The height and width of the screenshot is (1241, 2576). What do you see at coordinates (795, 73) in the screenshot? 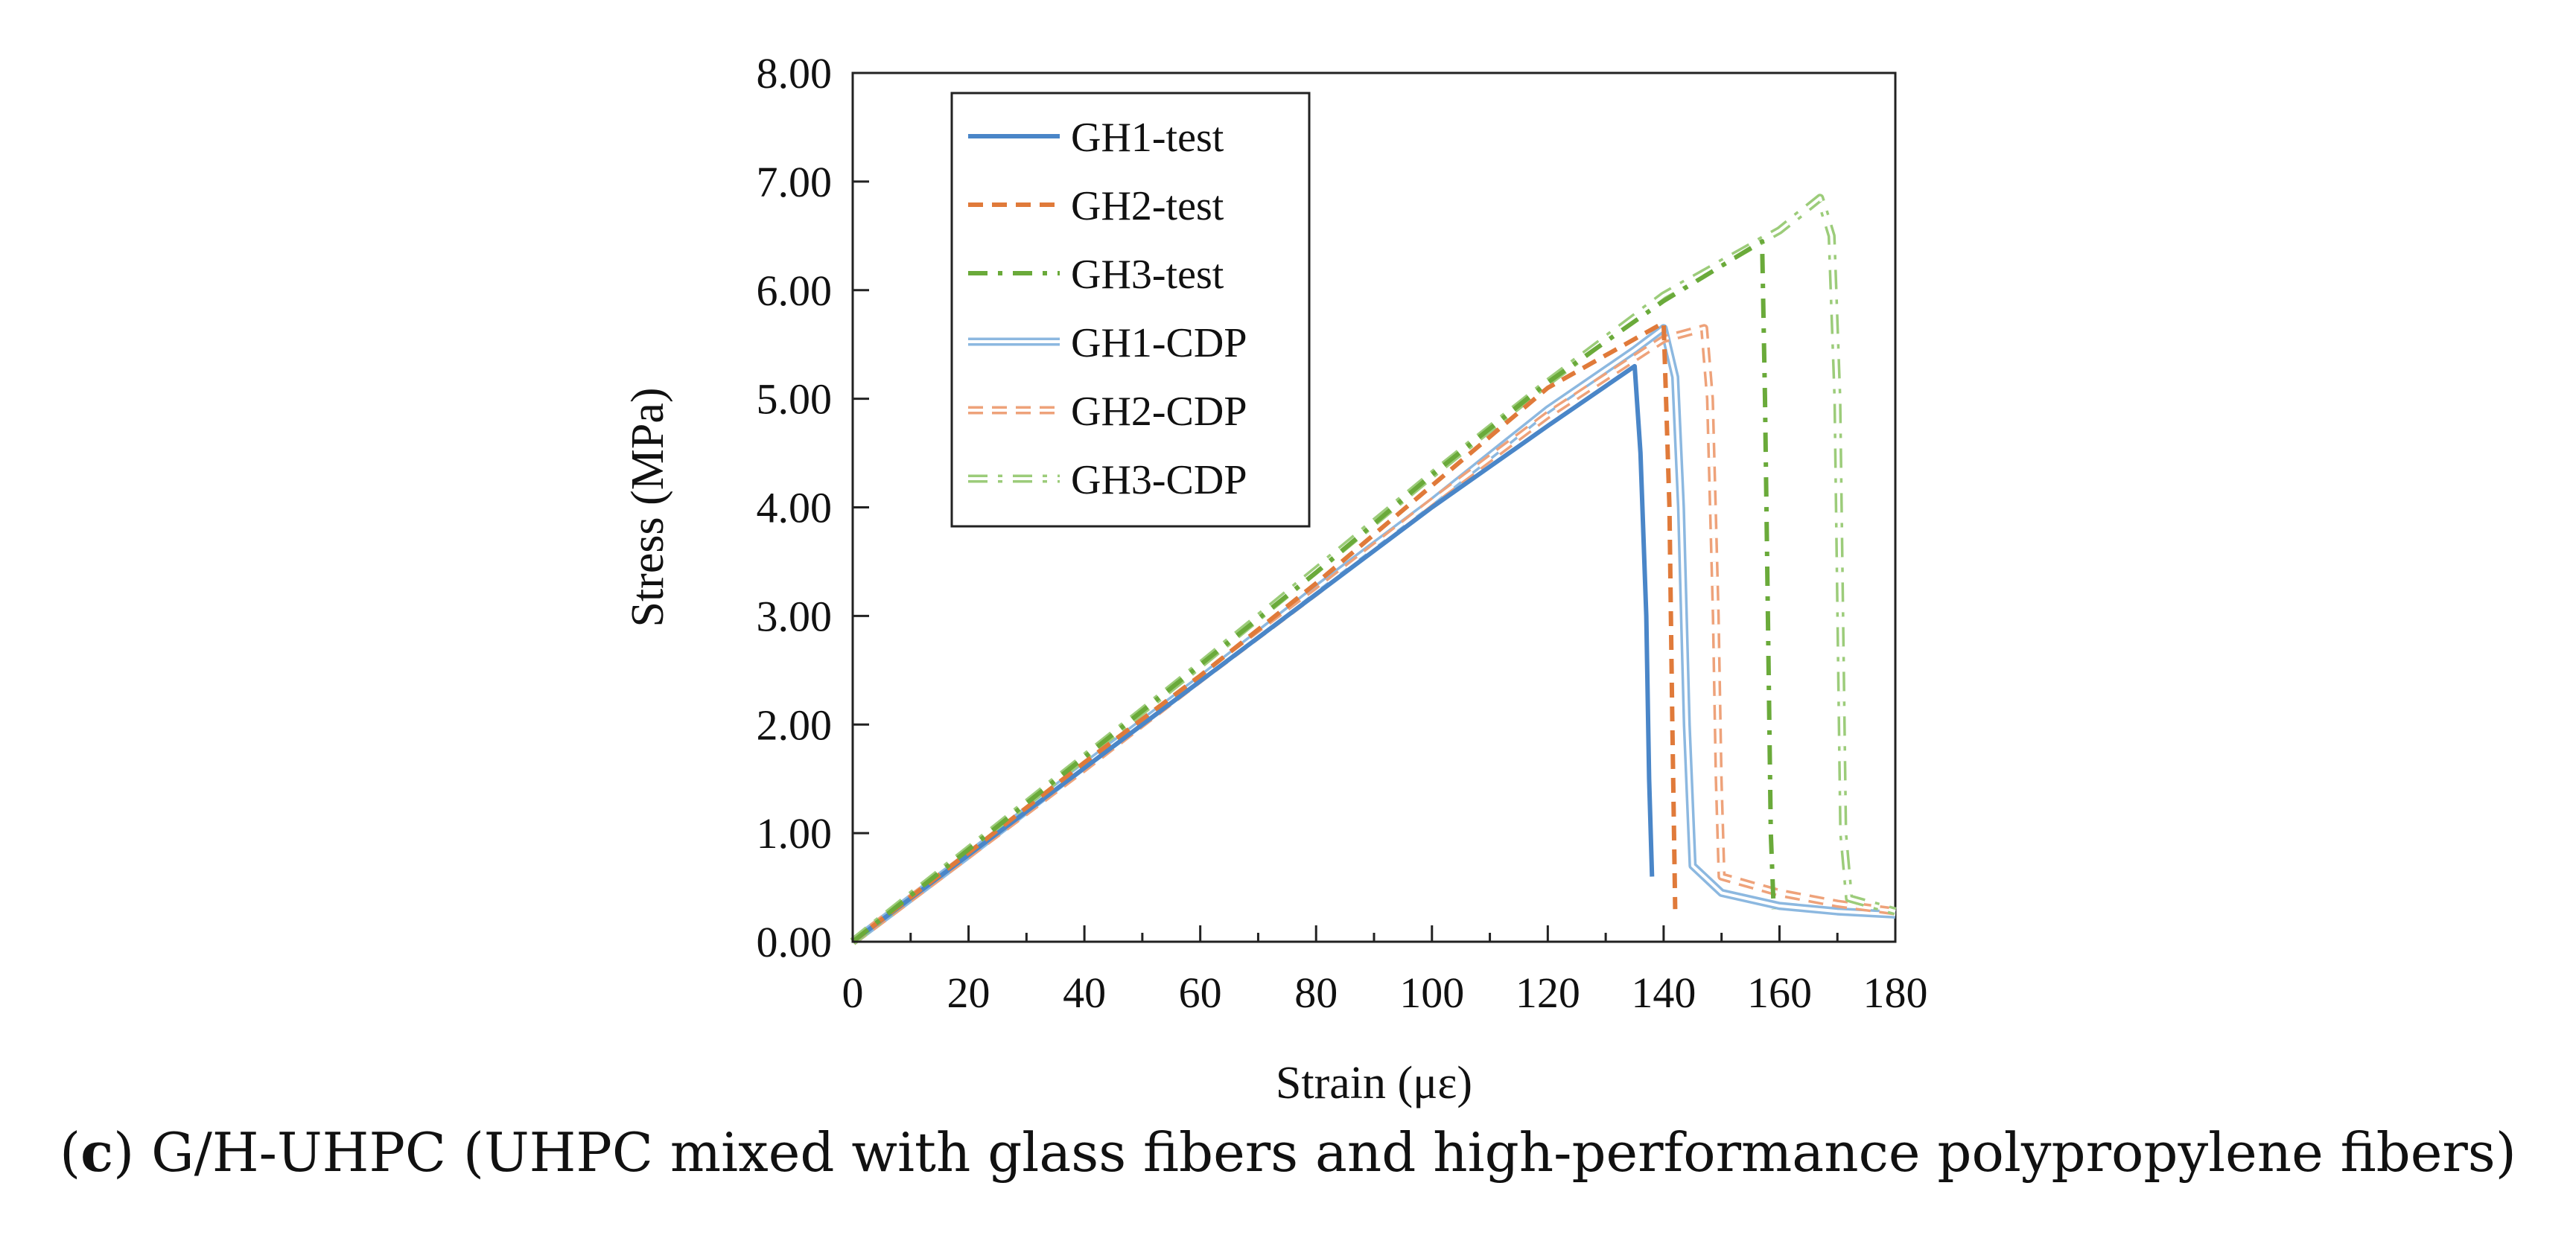
I see `y-tick-label: 8.00` at bounding box center [795, 73].